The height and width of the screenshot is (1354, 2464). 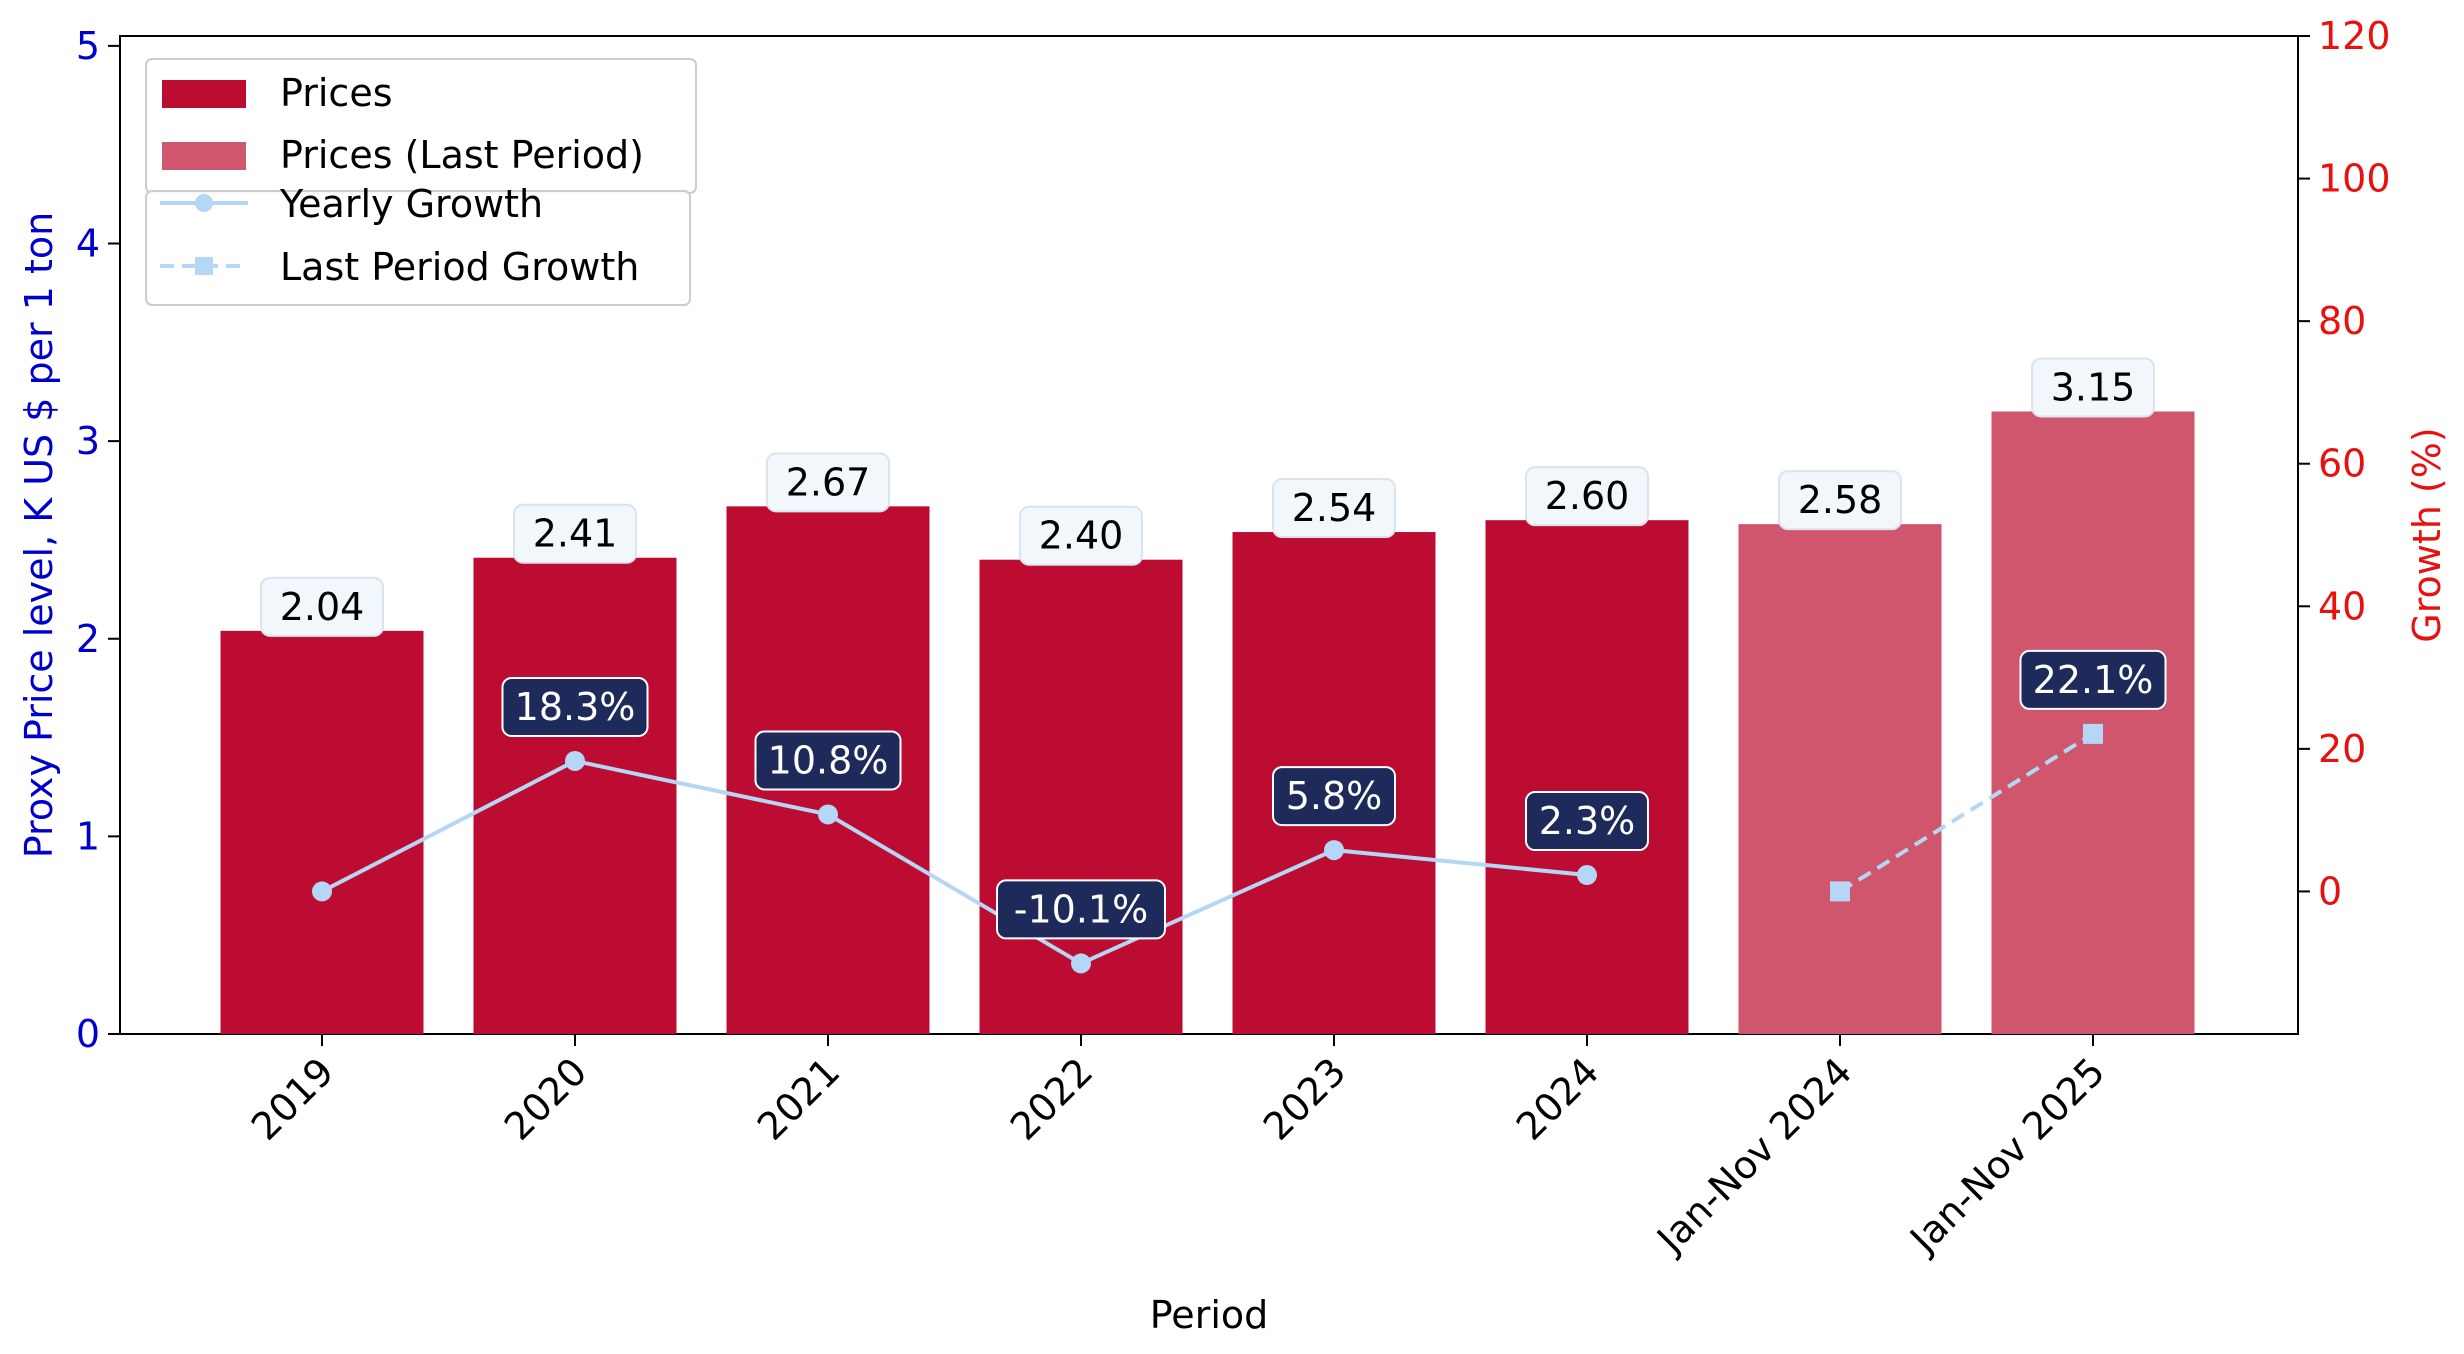 I want to click on price-label: 2.40, so click(x=1081, y=536).